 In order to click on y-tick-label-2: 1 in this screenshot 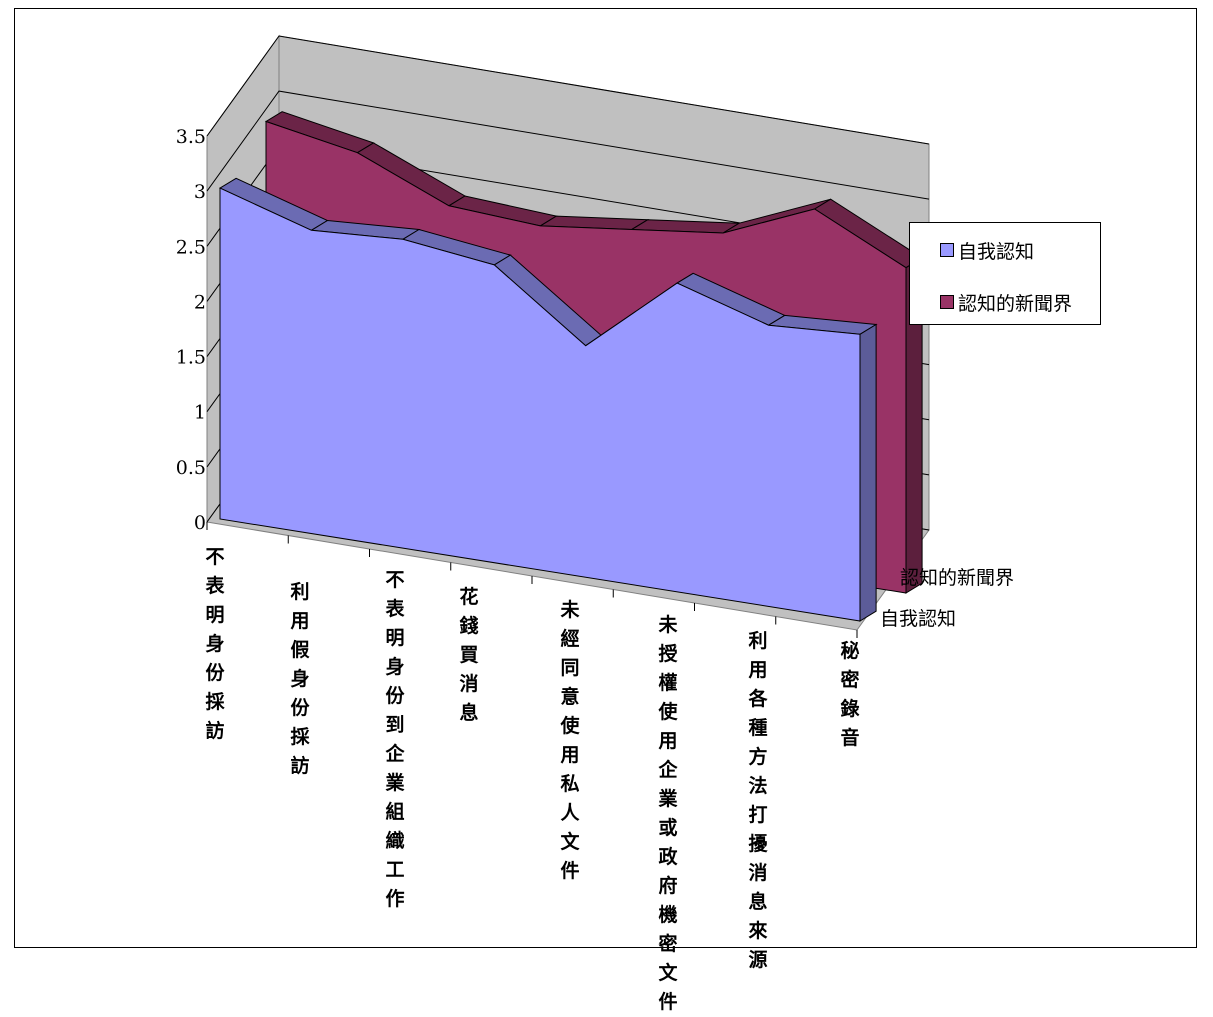, I will do `click(200, 413)`.